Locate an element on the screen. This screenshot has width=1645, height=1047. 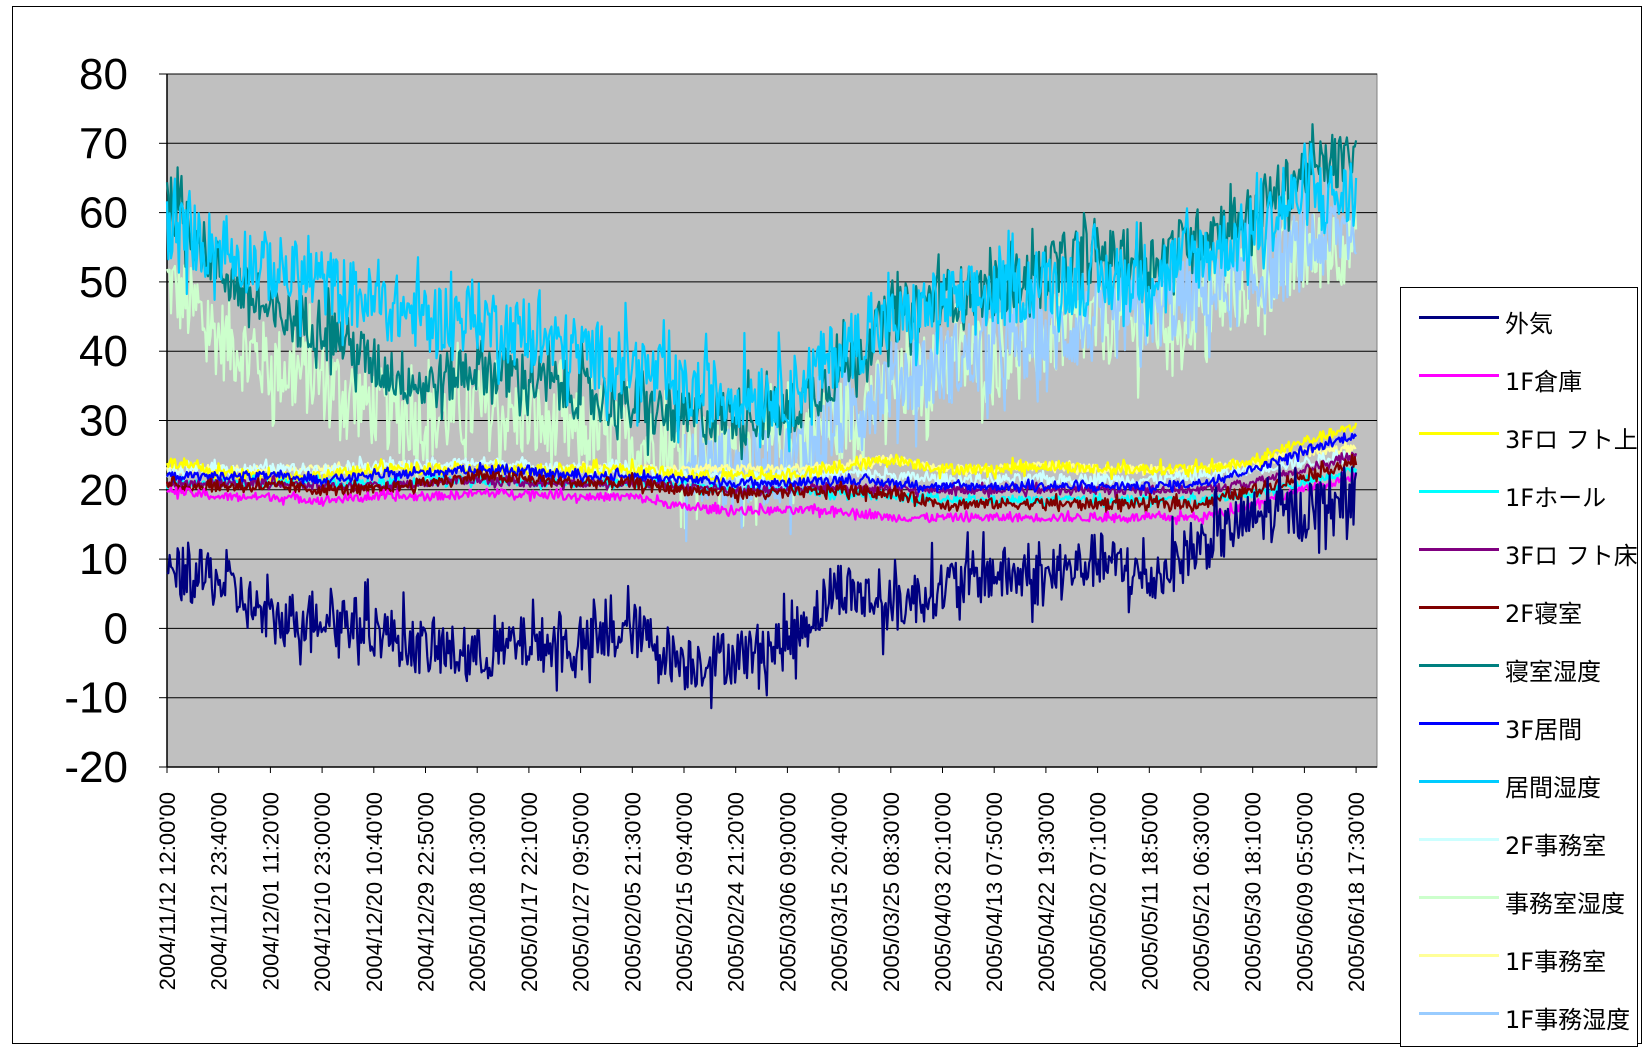
legend-label: 外気 is located at coordinates (1529, 324).